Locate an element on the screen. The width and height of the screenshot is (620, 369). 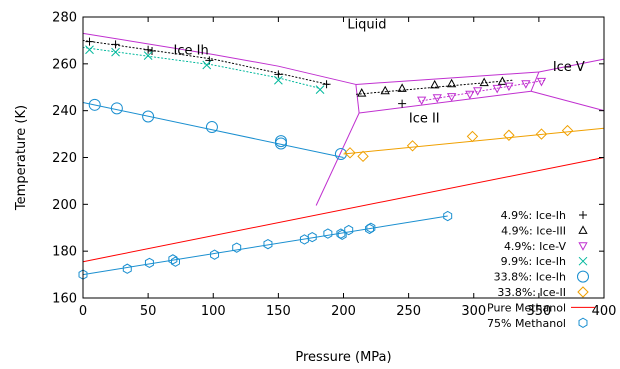
legend-label: 9.9%: Ice-Ih is located at coordinates (533, 261).